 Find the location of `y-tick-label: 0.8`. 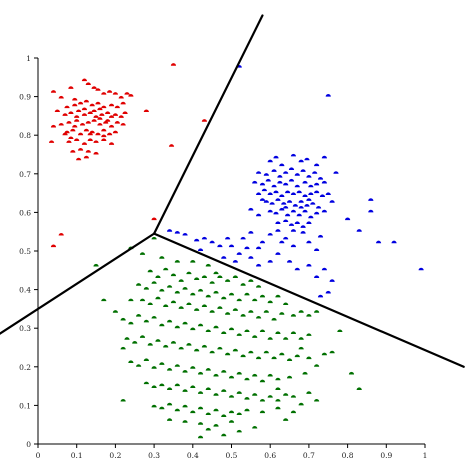

y-tick-label: 0.8 is located at coordinates (25, 135).